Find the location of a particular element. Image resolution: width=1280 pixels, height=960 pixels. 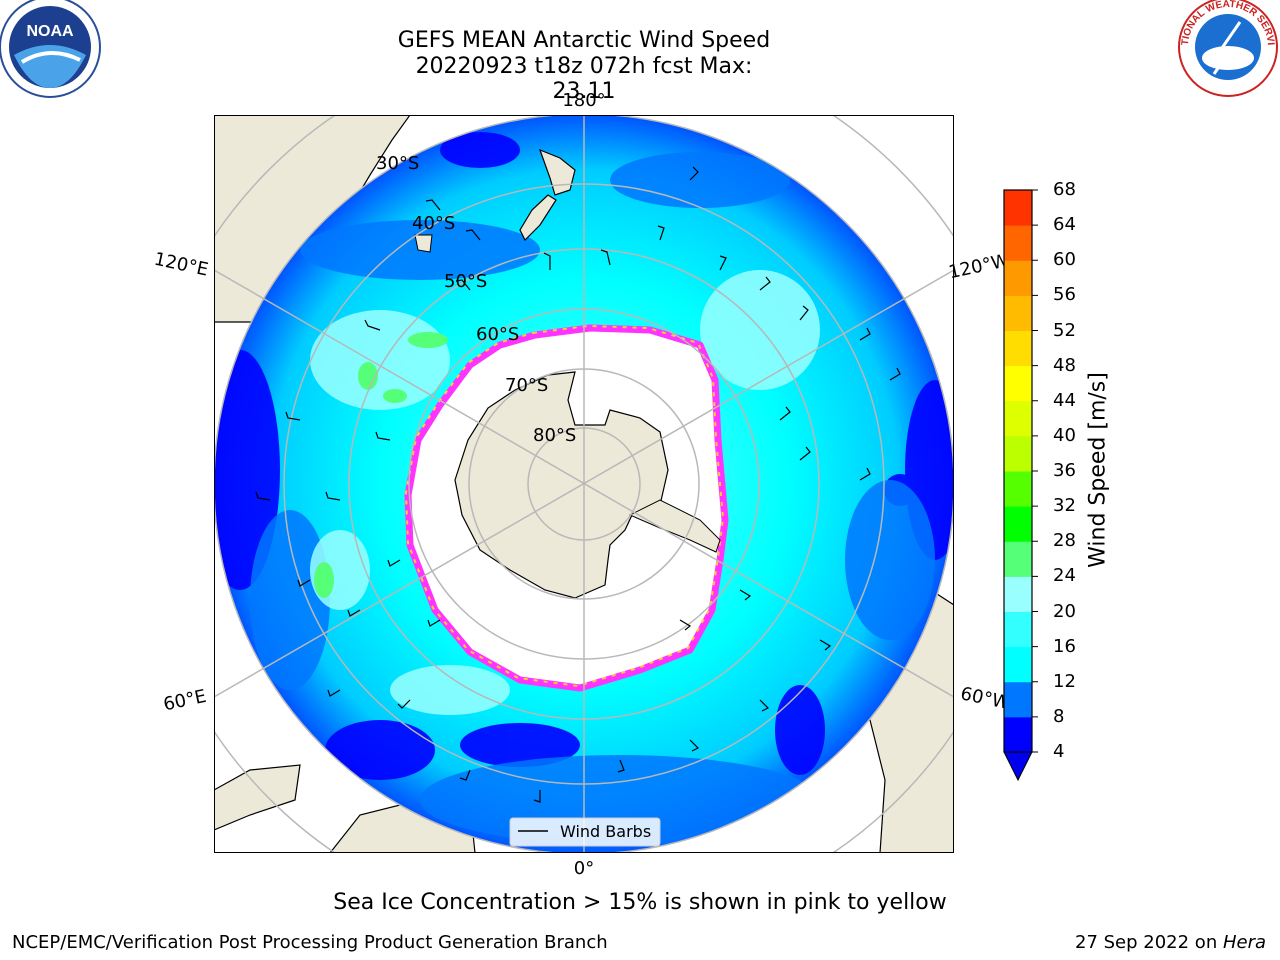

footer-host: Hera is located at coordinates (1244, 942).